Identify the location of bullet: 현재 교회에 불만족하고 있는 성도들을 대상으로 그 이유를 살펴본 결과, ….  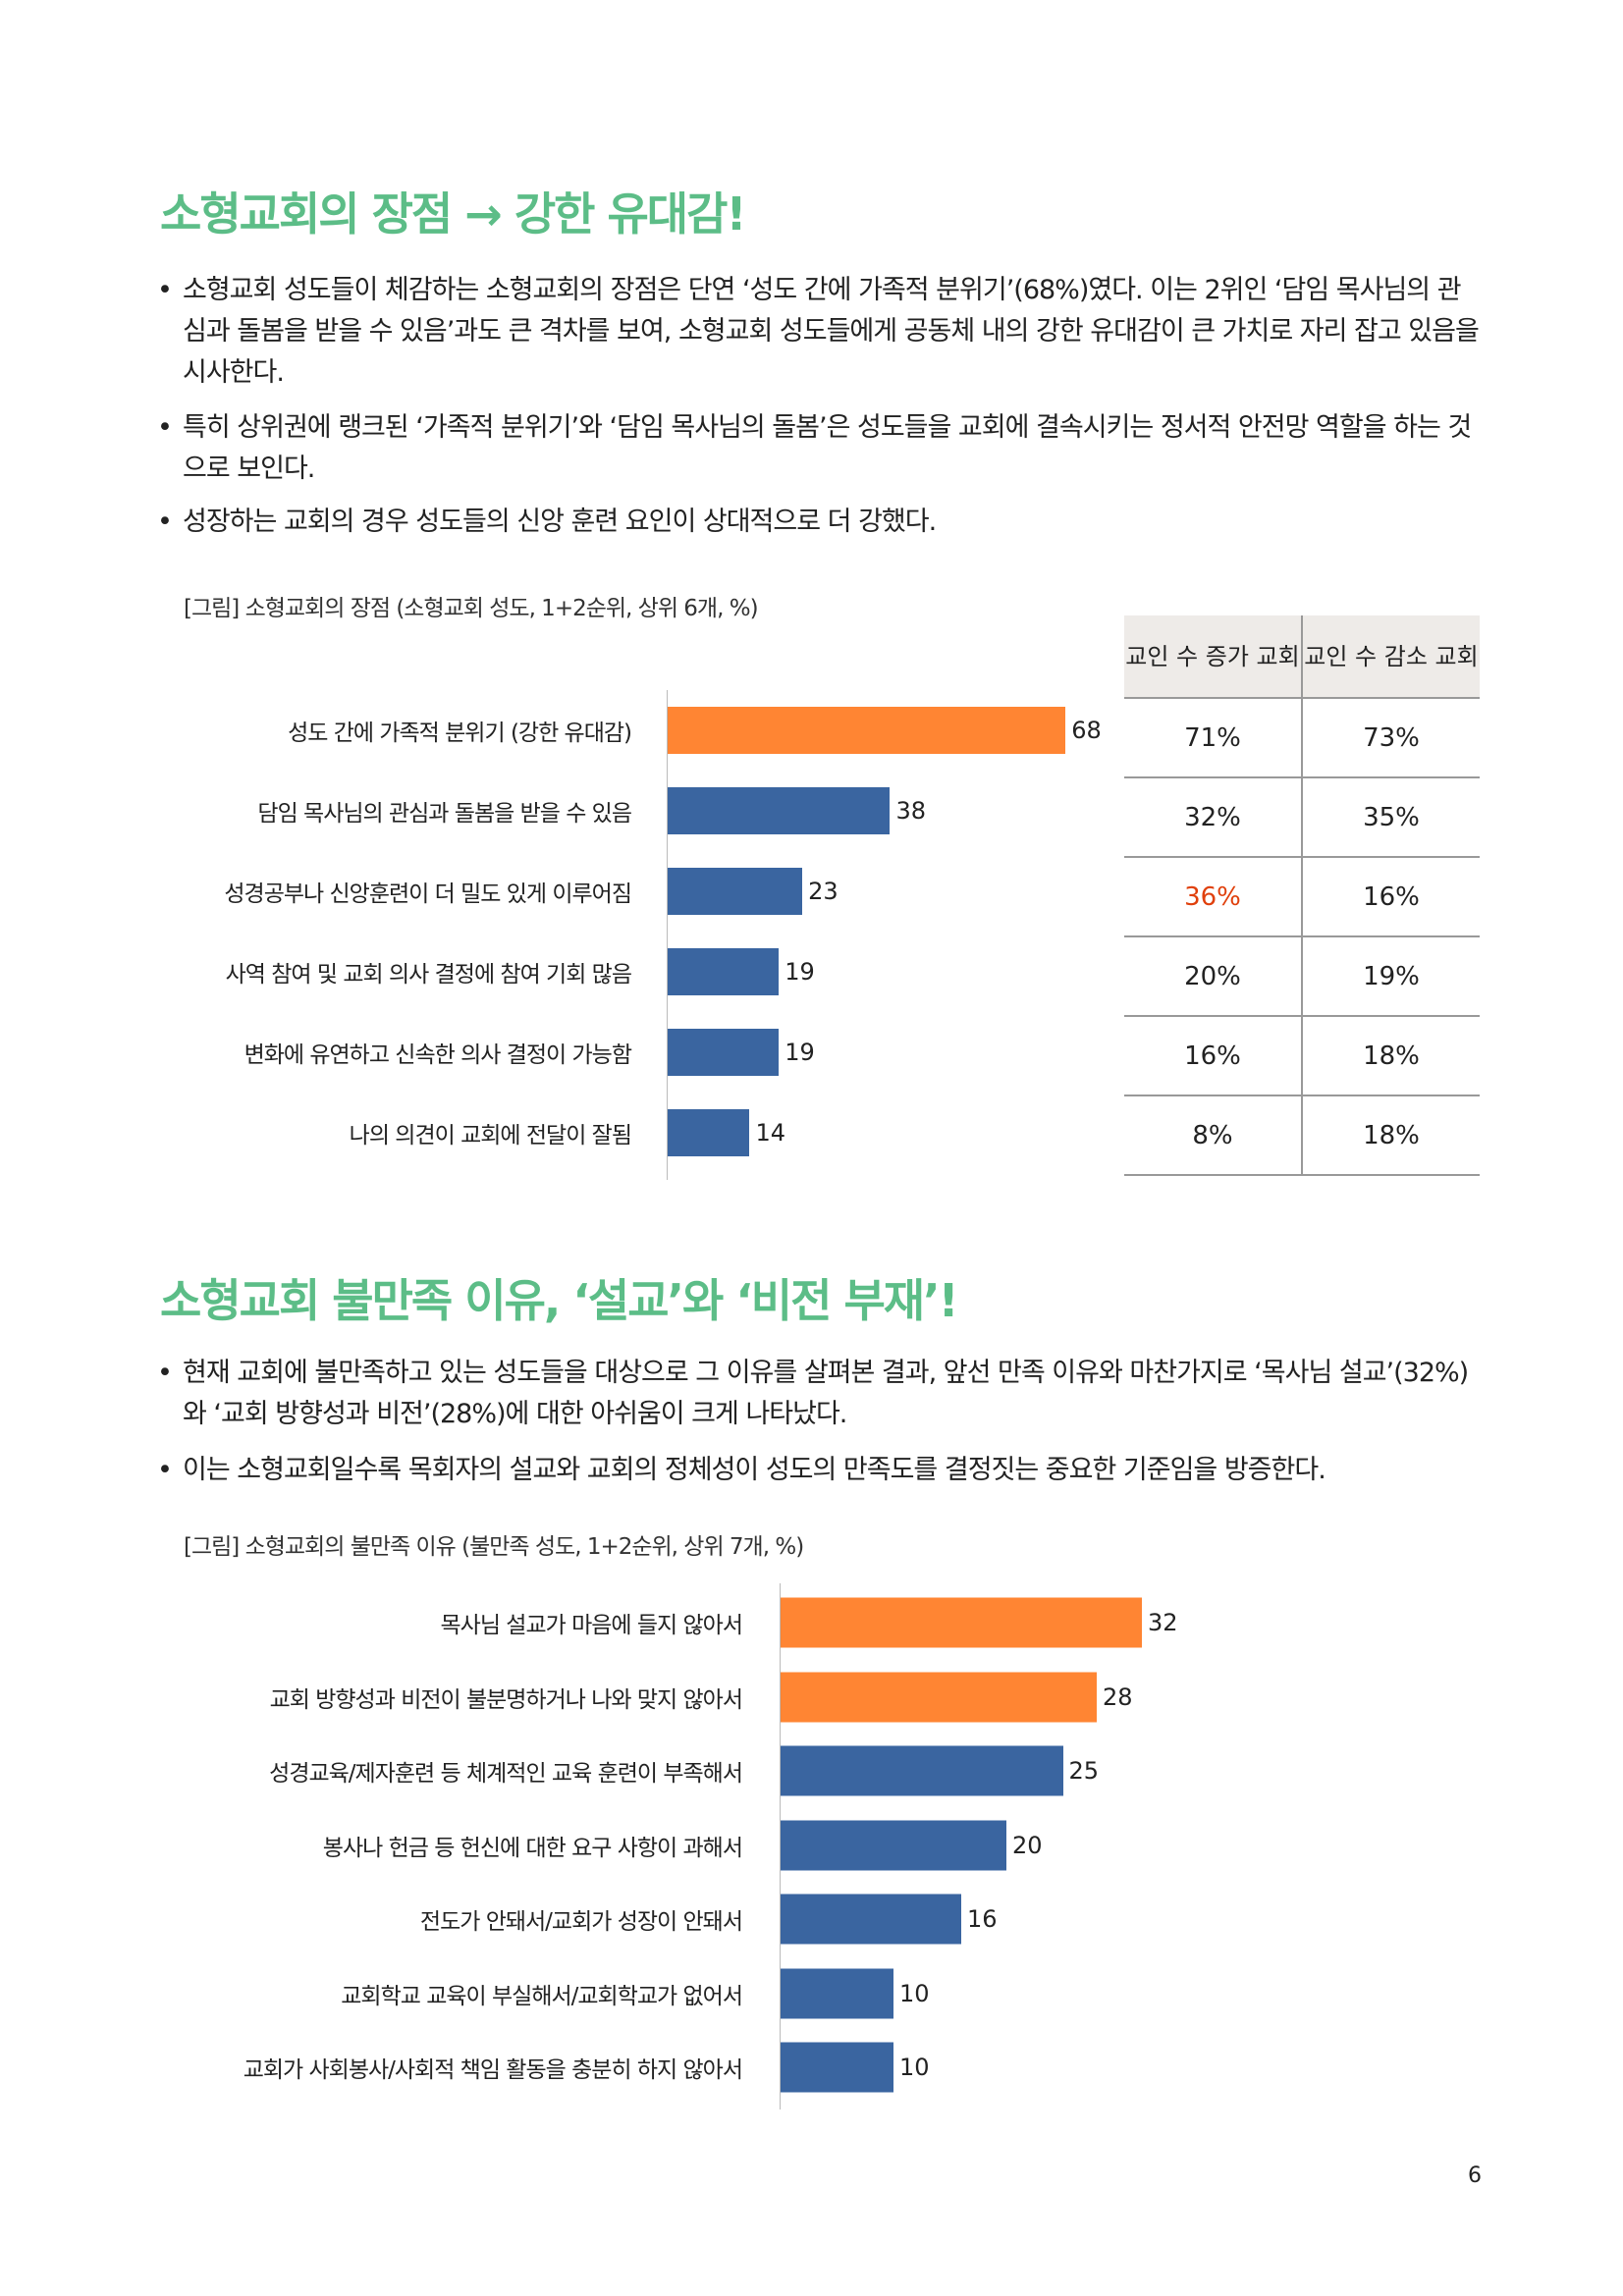
(820, 1394).